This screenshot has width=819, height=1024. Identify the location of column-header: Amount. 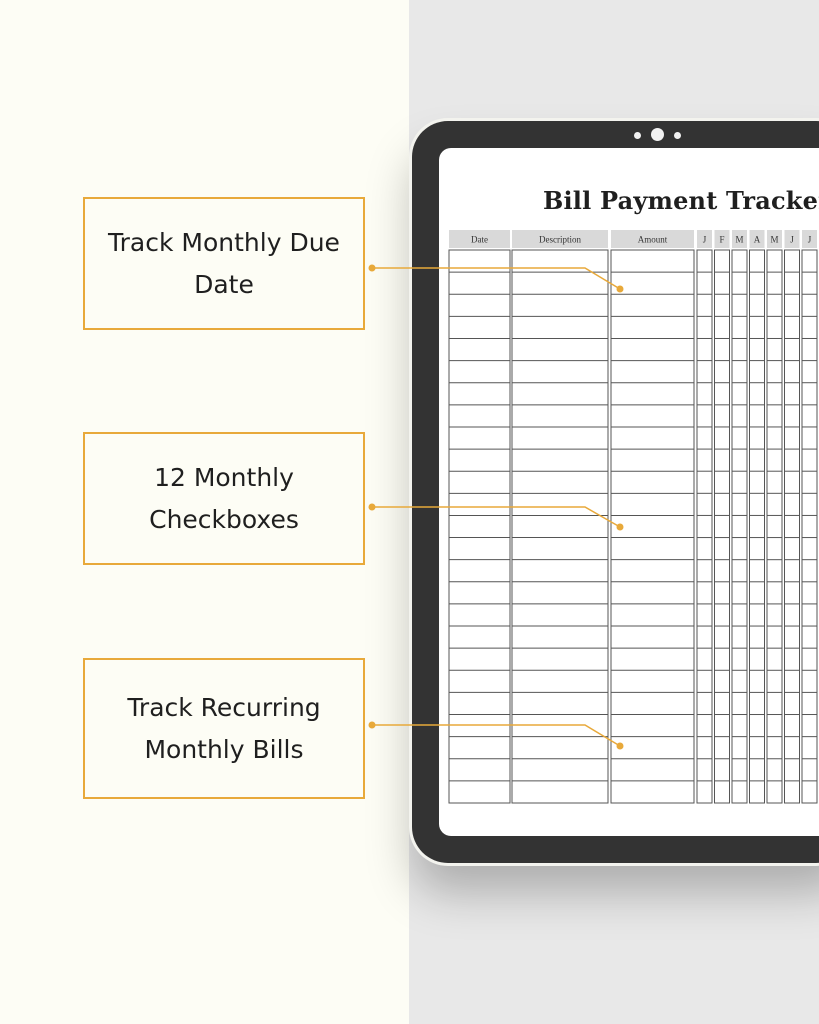
(653, 240).